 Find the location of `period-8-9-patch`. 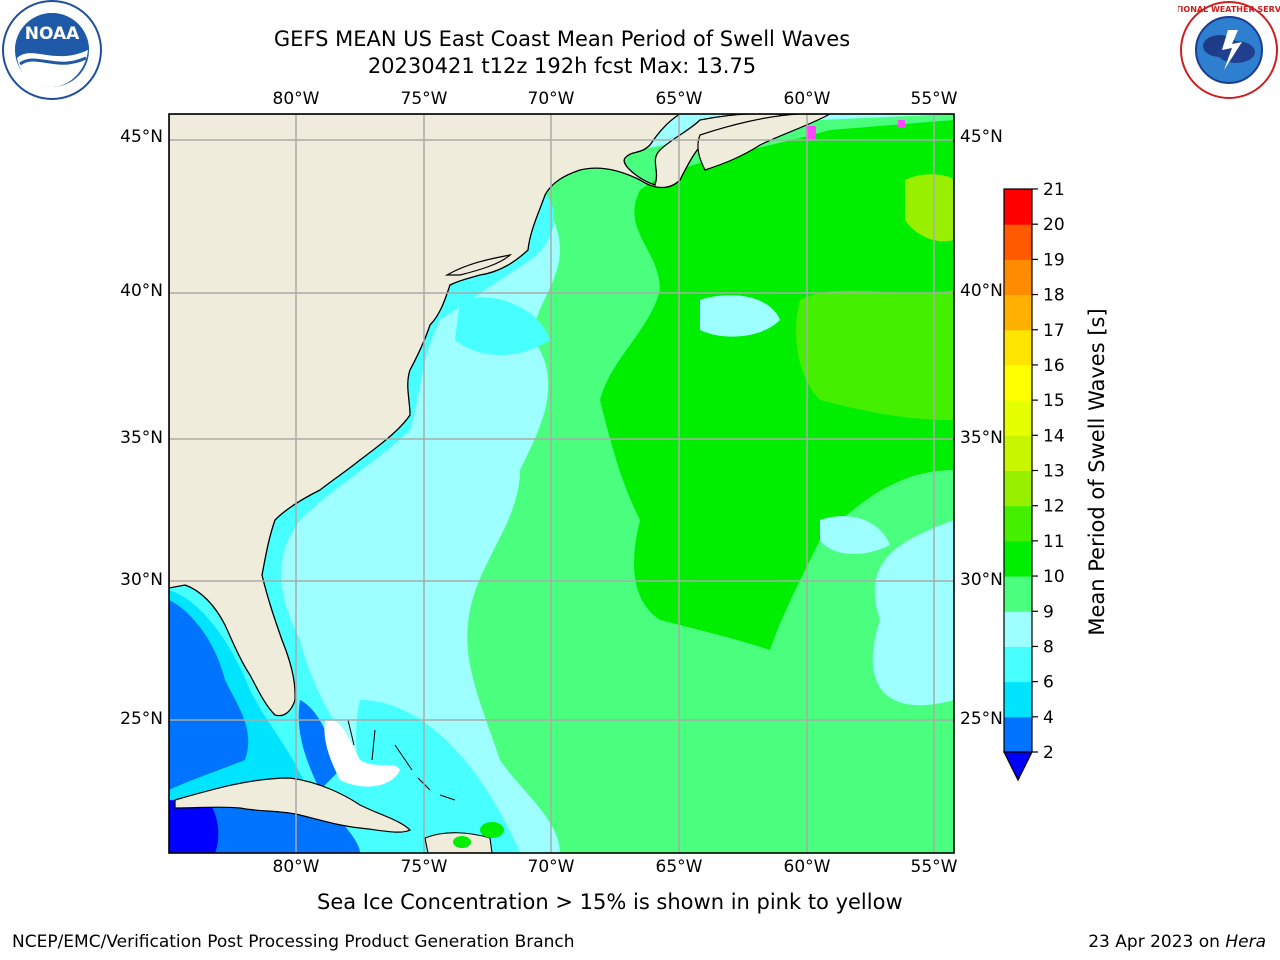

period-8-9-patch is located at coordinates (740, 316).